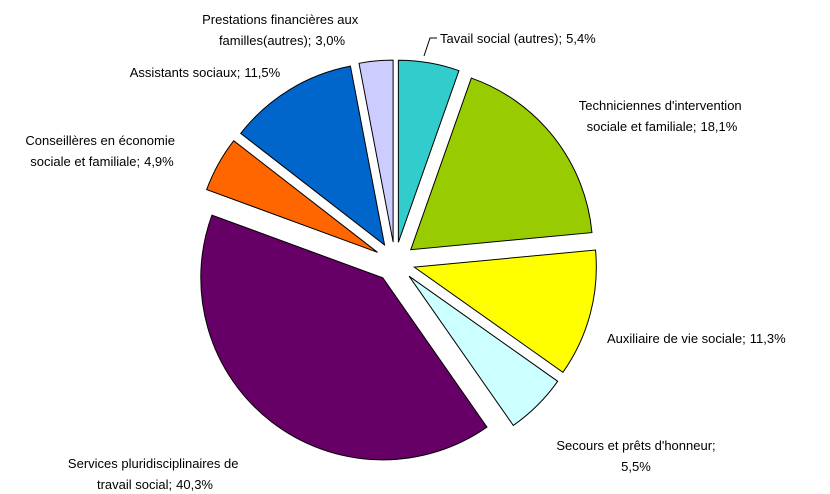 This screenshot has height=494, width=830. Describe the element at coordinates (636, 466) in the screenshot. I see `value-label: 5,5%` at that location.